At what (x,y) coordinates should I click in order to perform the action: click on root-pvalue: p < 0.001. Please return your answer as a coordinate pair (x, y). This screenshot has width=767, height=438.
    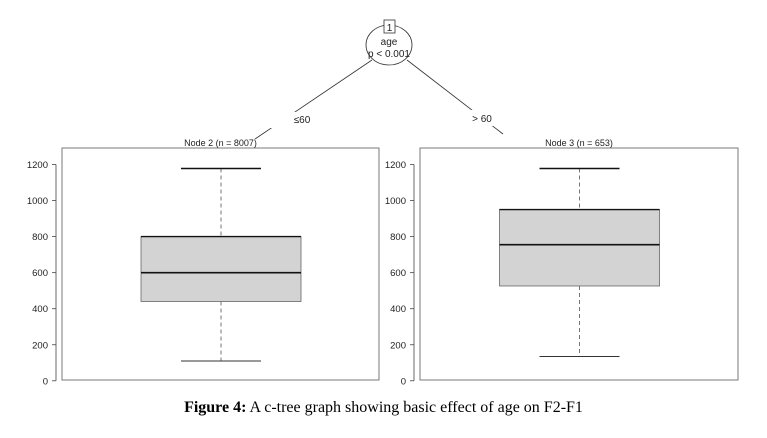
    Looking at the image, I should click on (389, 54).